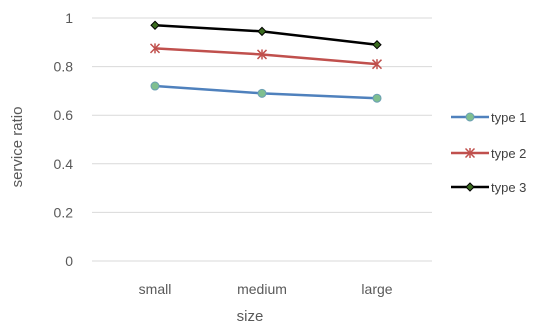 This screenshot has width=536, height=322. What do you see at coordinates (64, 212) in the screenshot?
I see `y-tick-label: 0.2` at bounding box center [64, 212].